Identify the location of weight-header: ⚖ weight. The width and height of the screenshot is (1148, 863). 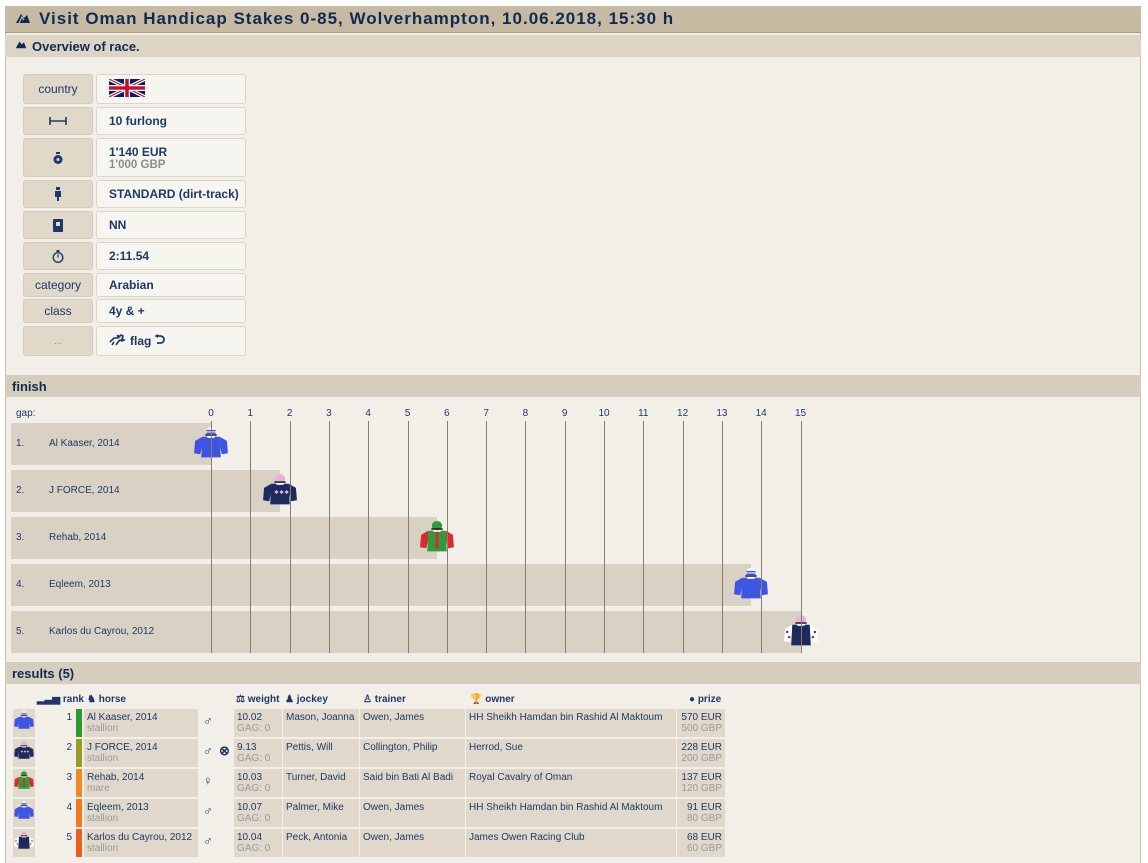
(258, 699).